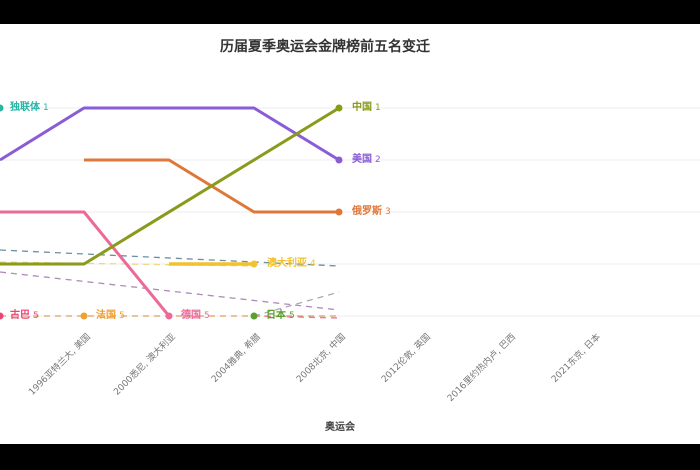 The image size is (700, 470). What do you see at coordinates (110, 315) in the screenshot?
I see `label-france: 法国 5` at bounding box center [110, 315].